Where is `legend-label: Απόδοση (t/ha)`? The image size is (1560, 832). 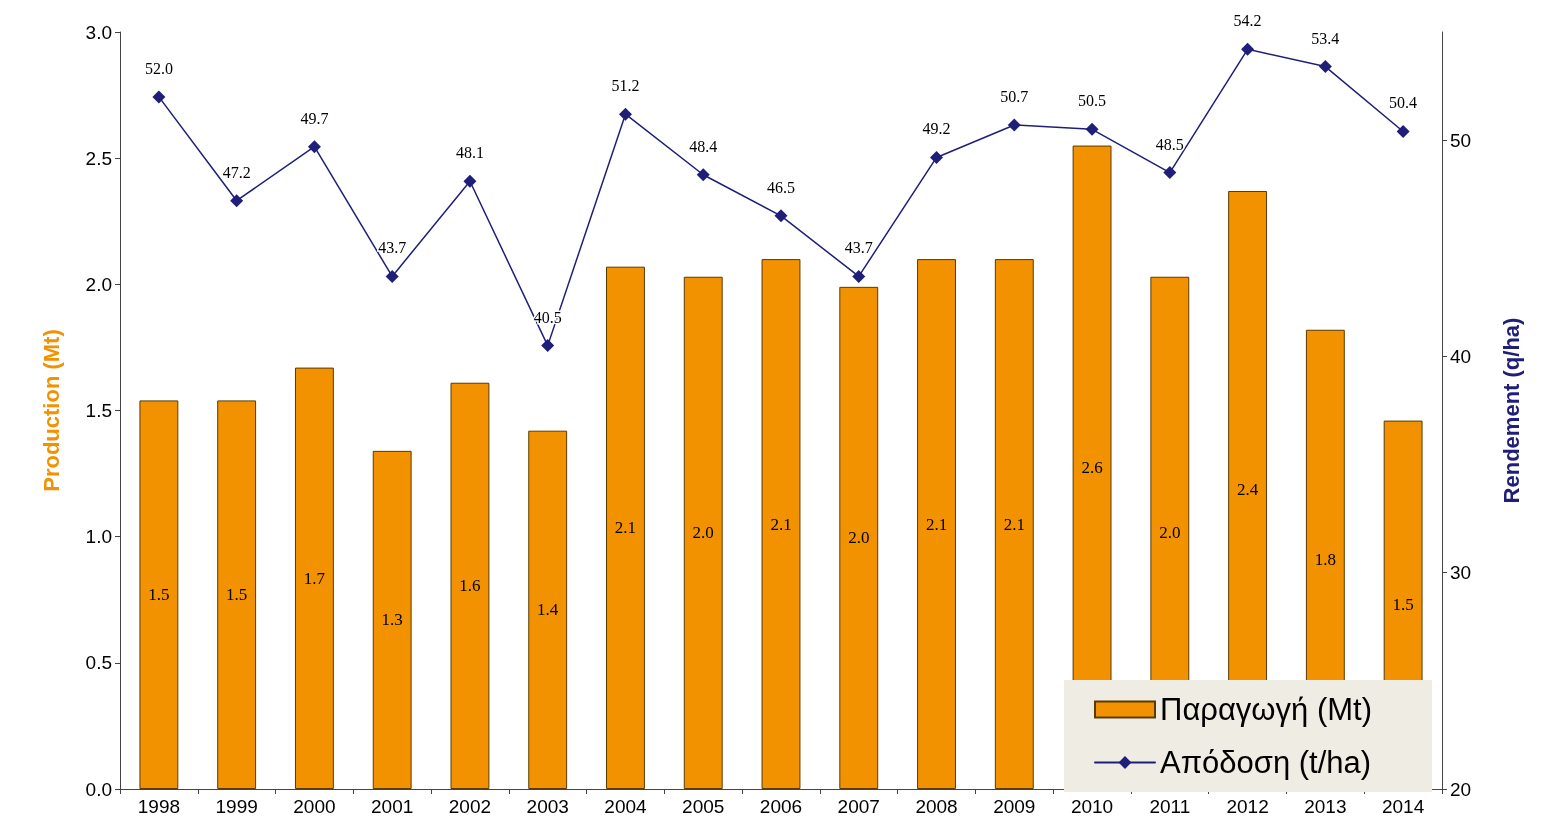 legend-label: Απόδοση (t/ha) is located at coordinates (1266, 762).